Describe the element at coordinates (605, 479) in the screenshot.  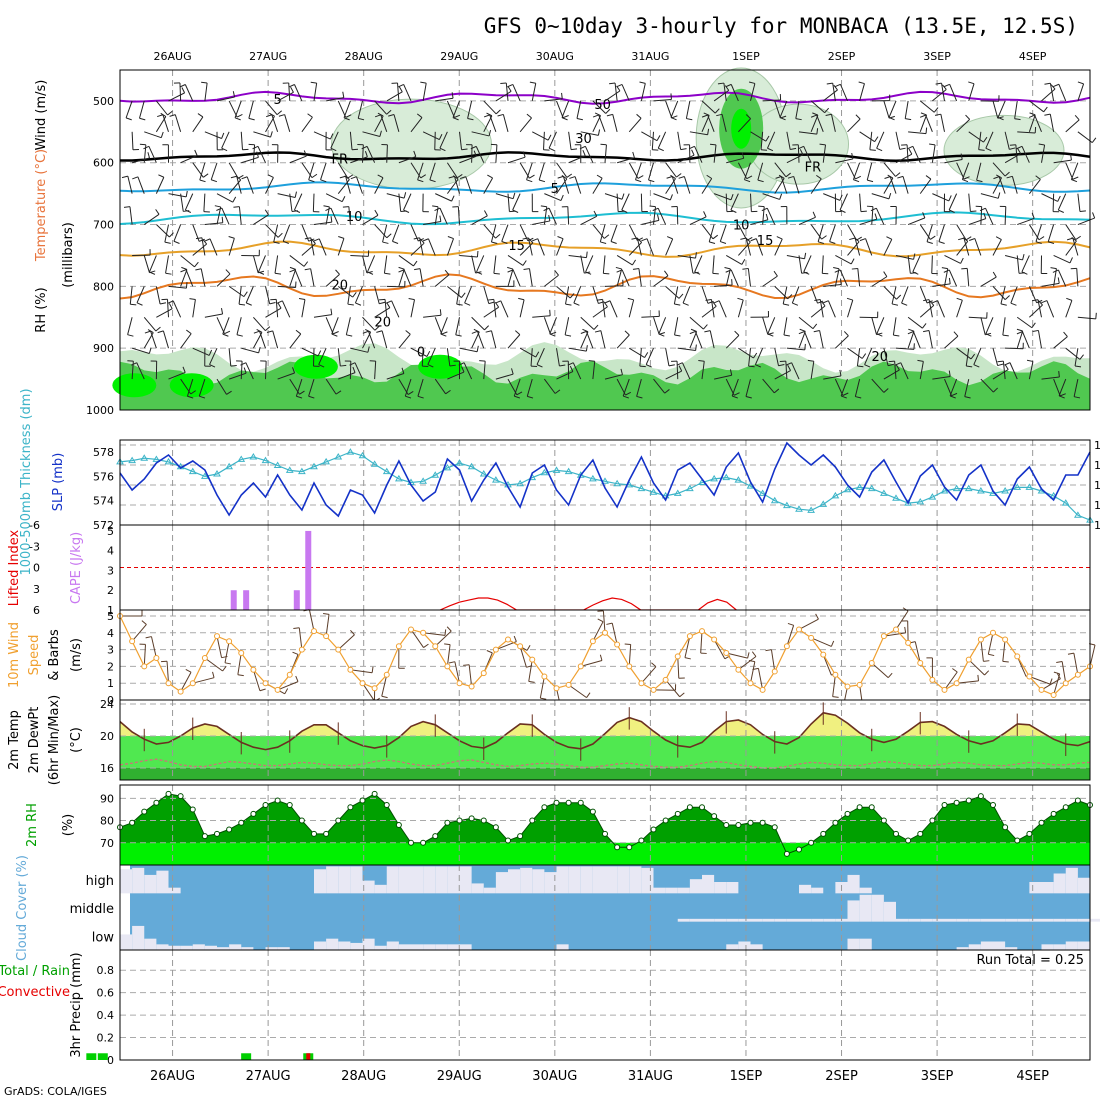
I see `slp-line` at that location.